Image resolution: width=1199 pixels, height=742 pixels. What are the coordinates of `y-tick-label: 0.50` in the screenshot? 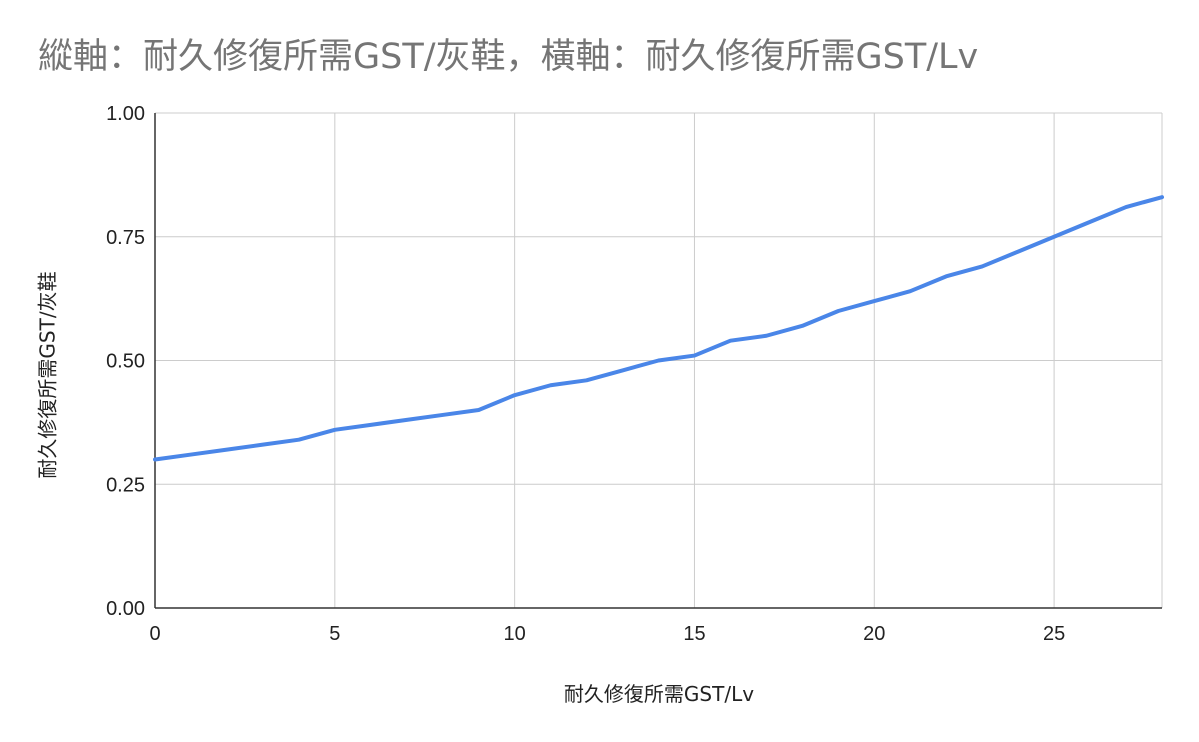 It's located at (125, 362).